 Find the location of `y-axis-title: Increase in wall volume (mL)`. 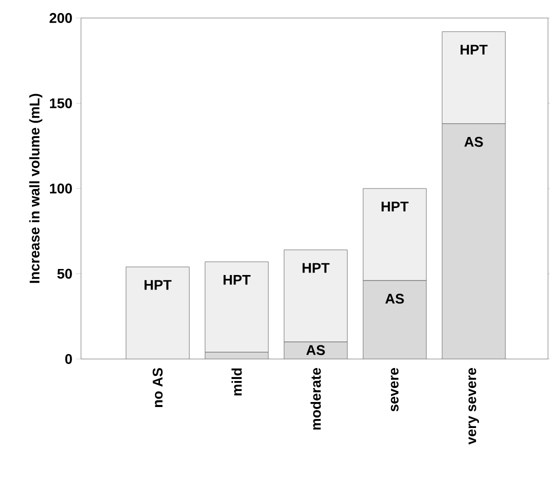

y-axis-title: Increase in wall volume (mL) is located at coordinates (35, 188).